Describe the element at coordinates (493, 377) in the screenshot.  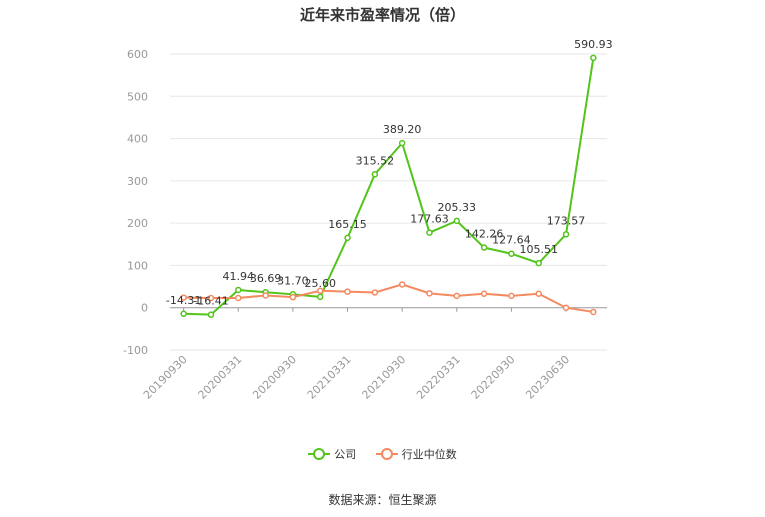
I see `x-tick-label: 20220930` at that location.